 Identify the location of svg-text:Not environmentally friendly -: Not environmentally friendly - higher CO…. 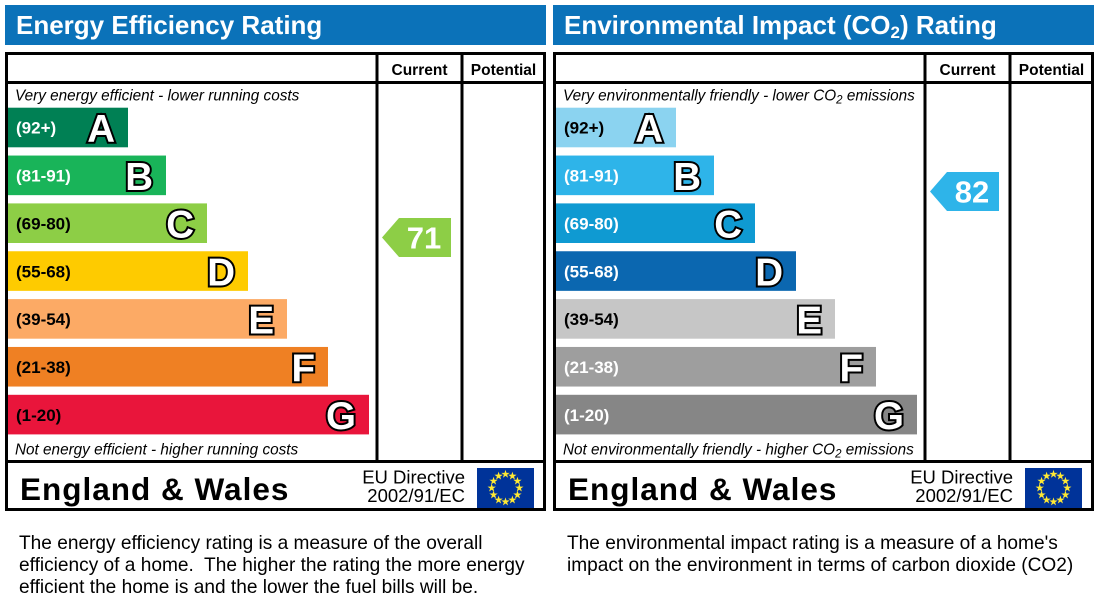
(738, 451).